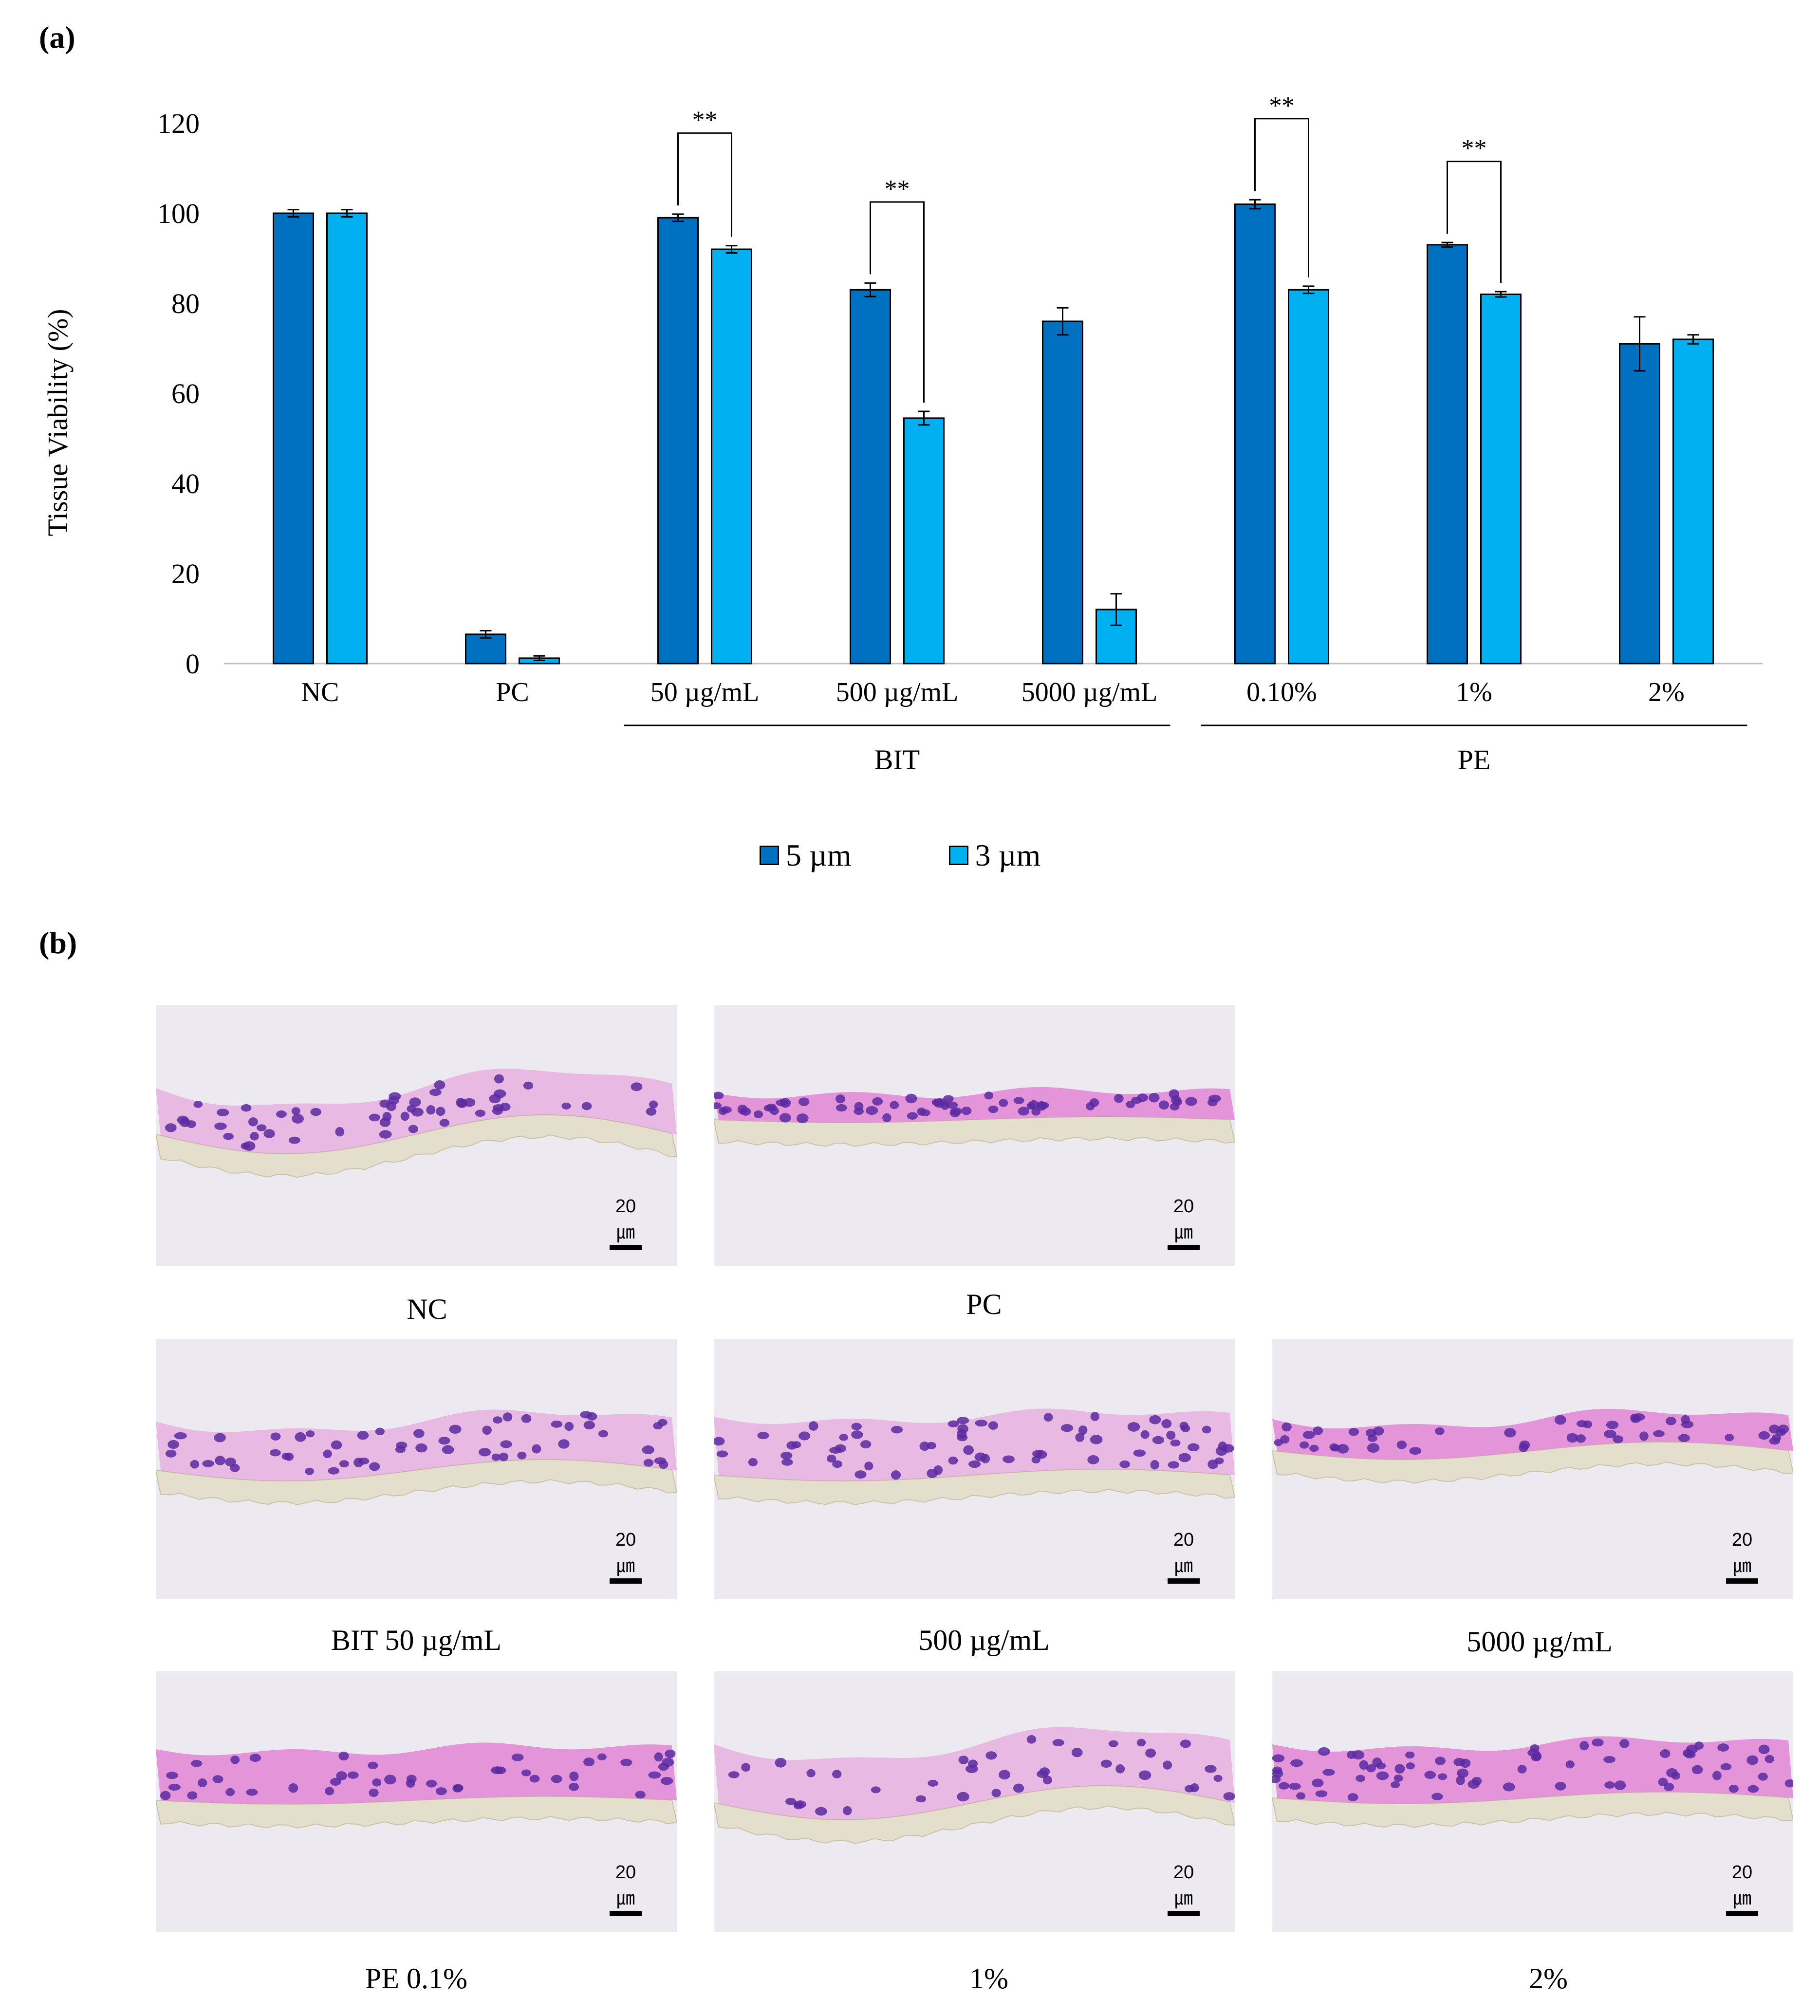 Image resolution: width=1820 pixels, height=2016 pixels. Describe the element at coordinates (1474, 222) in the screenshot. I see `significance-bracket` at that location.